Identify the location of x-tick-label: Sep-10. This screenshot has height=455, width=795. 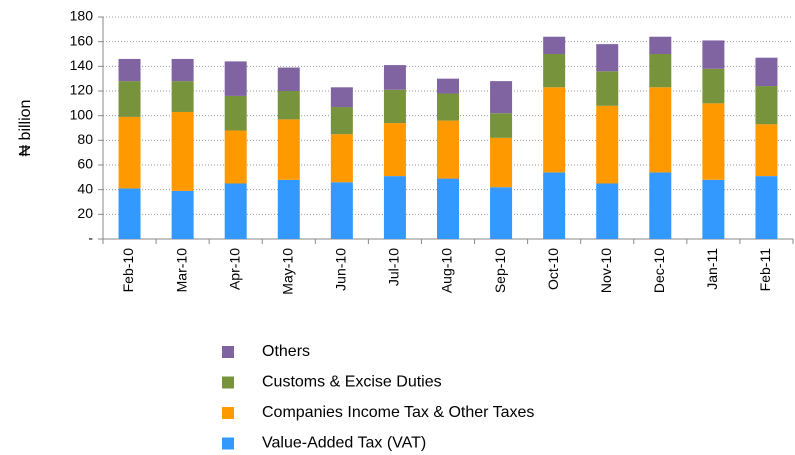
(500, 270).